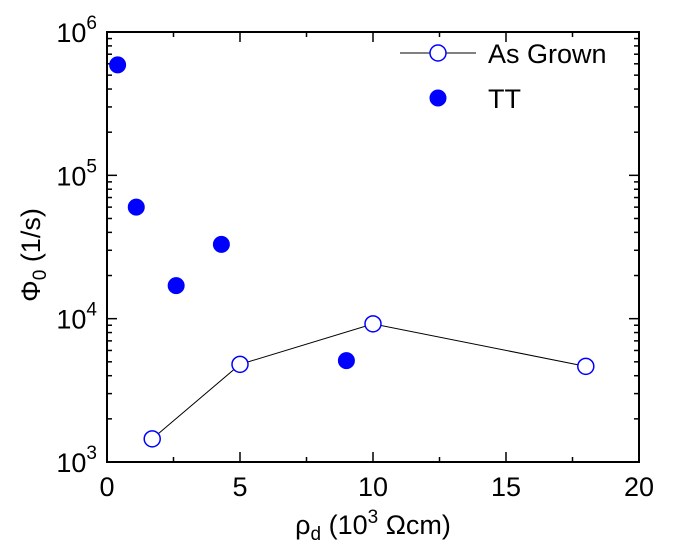  What do you see at coordinates (91, 453) in the screenshot?
I see `y-tick-exp: 3` at bounding box center [91, 453].